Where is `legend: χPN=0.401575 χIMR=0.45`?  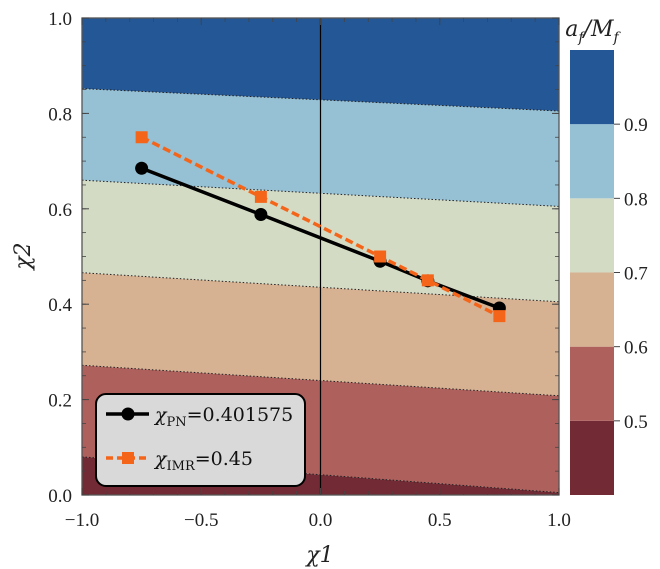
legend: χPN=0.401575 χIMR=0.45 is located at coordinates (200, 440).